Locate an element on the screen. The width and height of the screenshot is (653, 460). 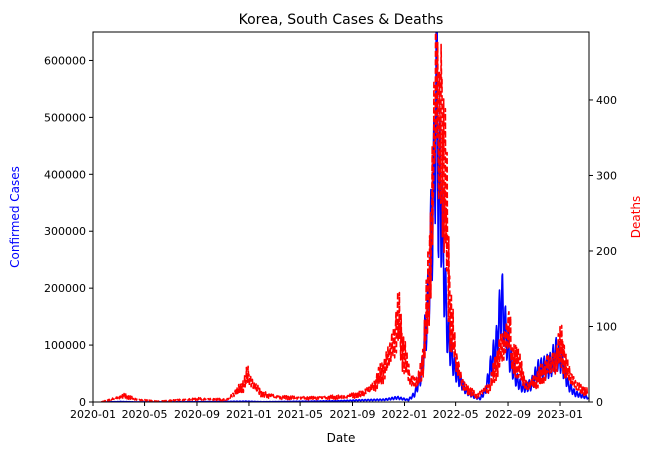
x-tick-label: 2020-01 is located at coordinates (93, 414).